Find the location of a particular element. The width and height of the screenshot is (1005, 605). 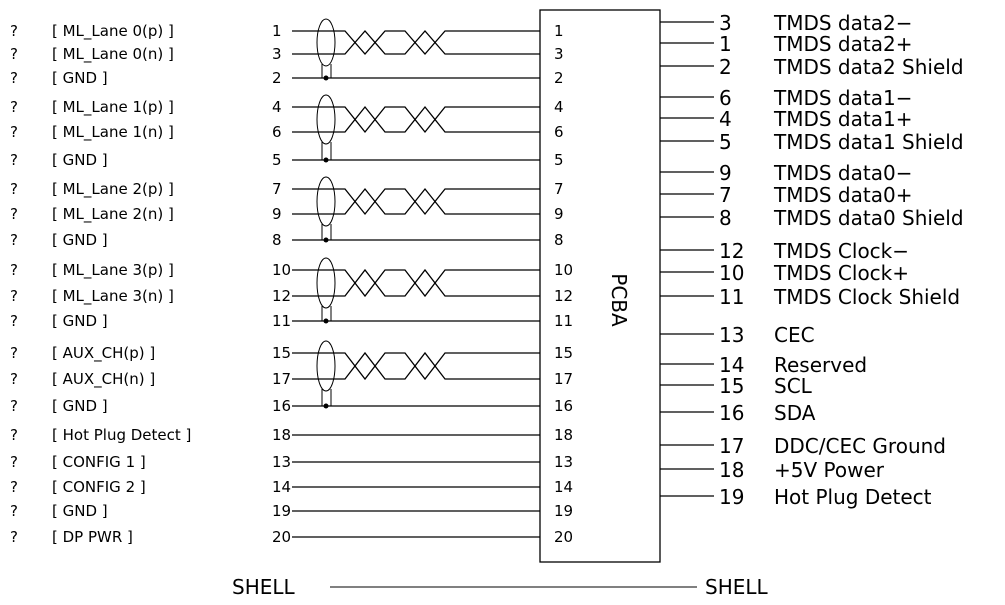

pcba-pin-number: 19 is located at coordinates (563, 511).